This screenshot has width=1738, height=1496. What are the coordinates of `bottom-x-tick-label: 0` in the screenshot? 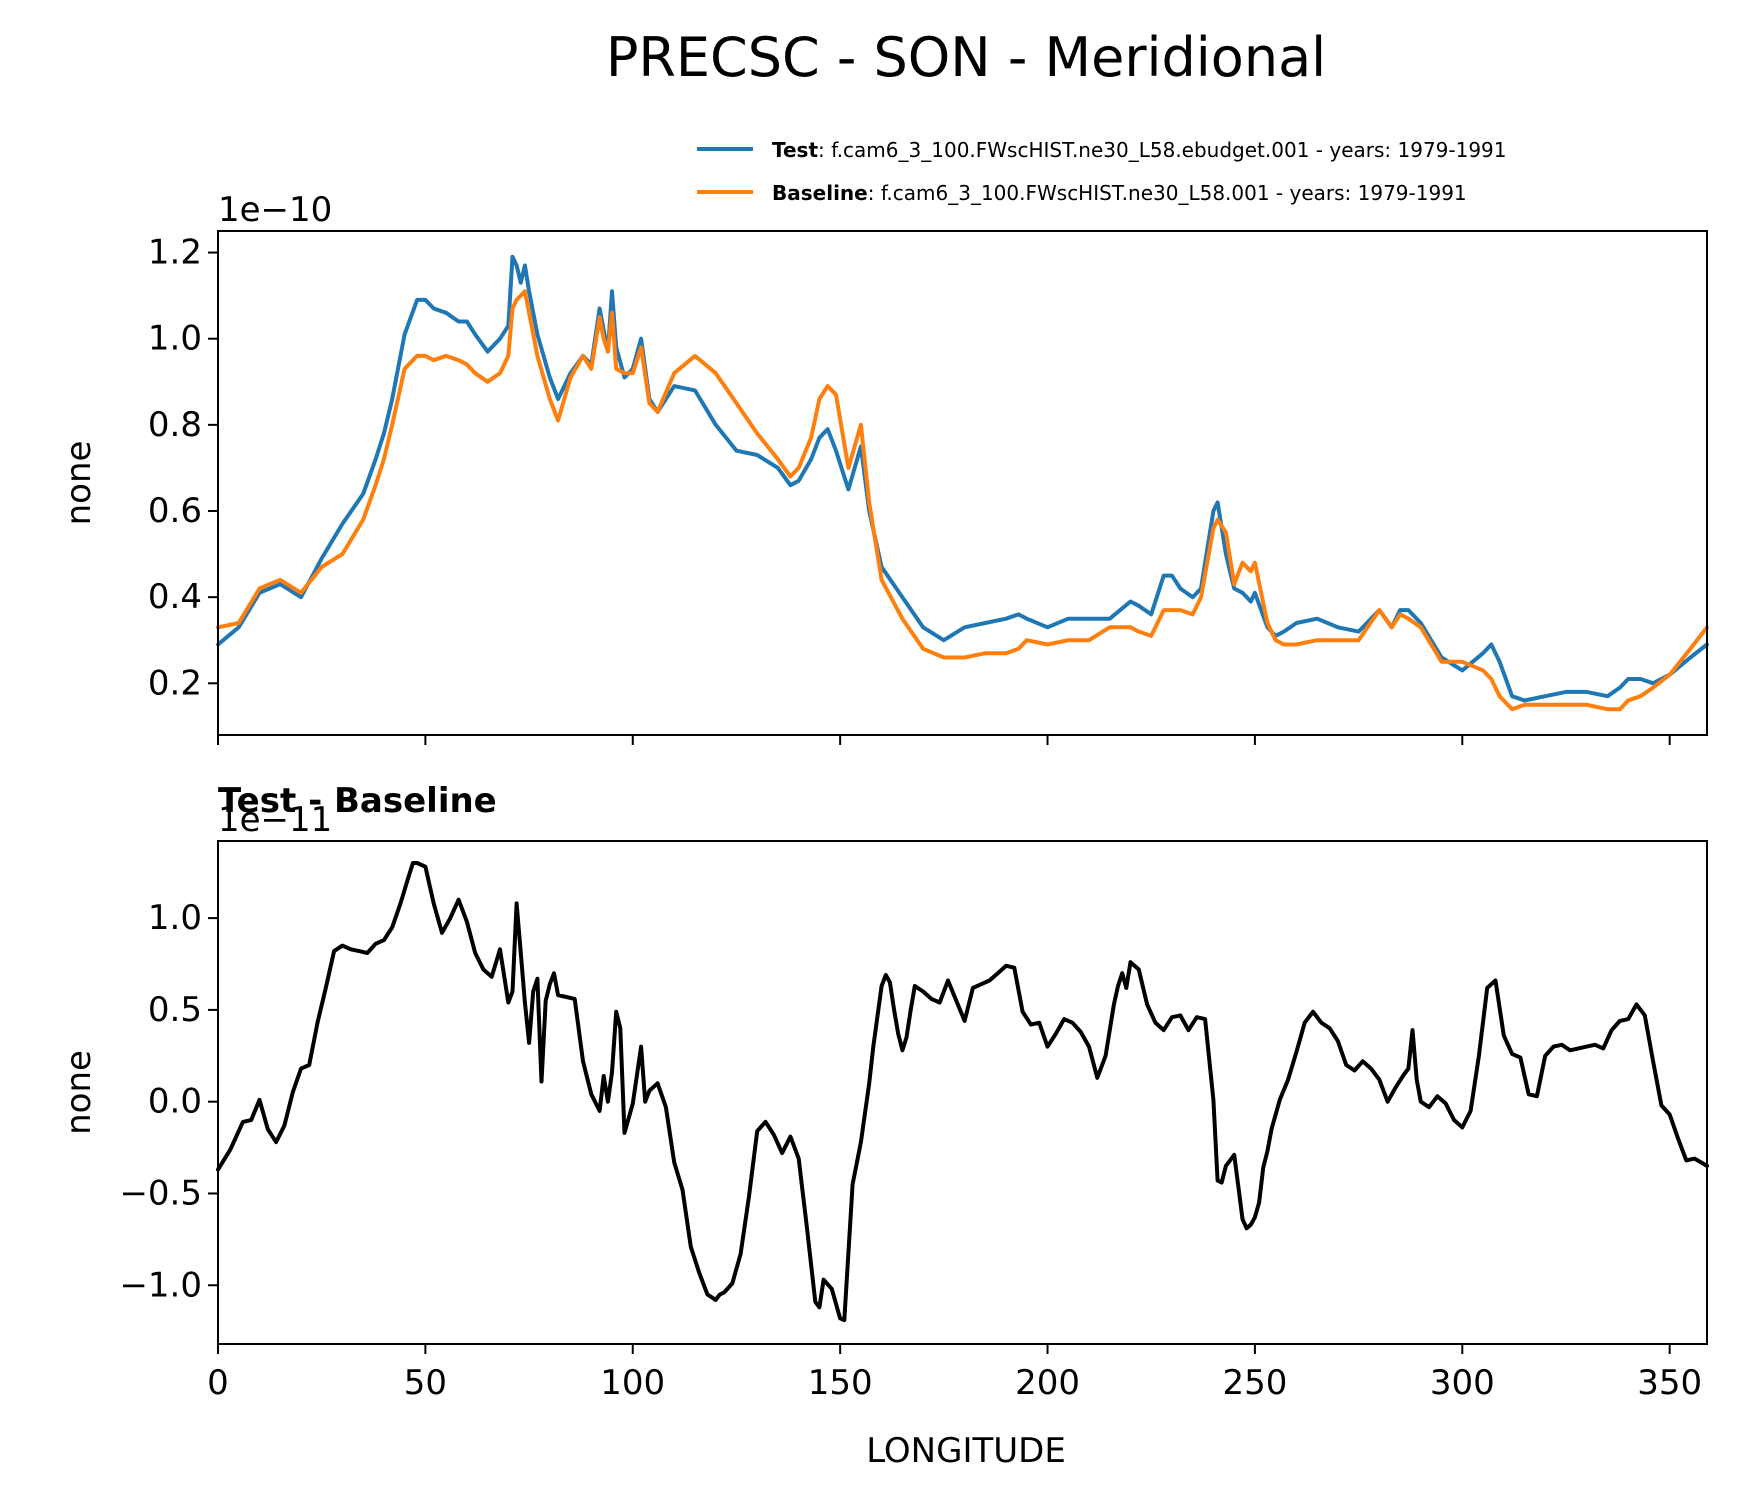 It's located at (218, 1383).